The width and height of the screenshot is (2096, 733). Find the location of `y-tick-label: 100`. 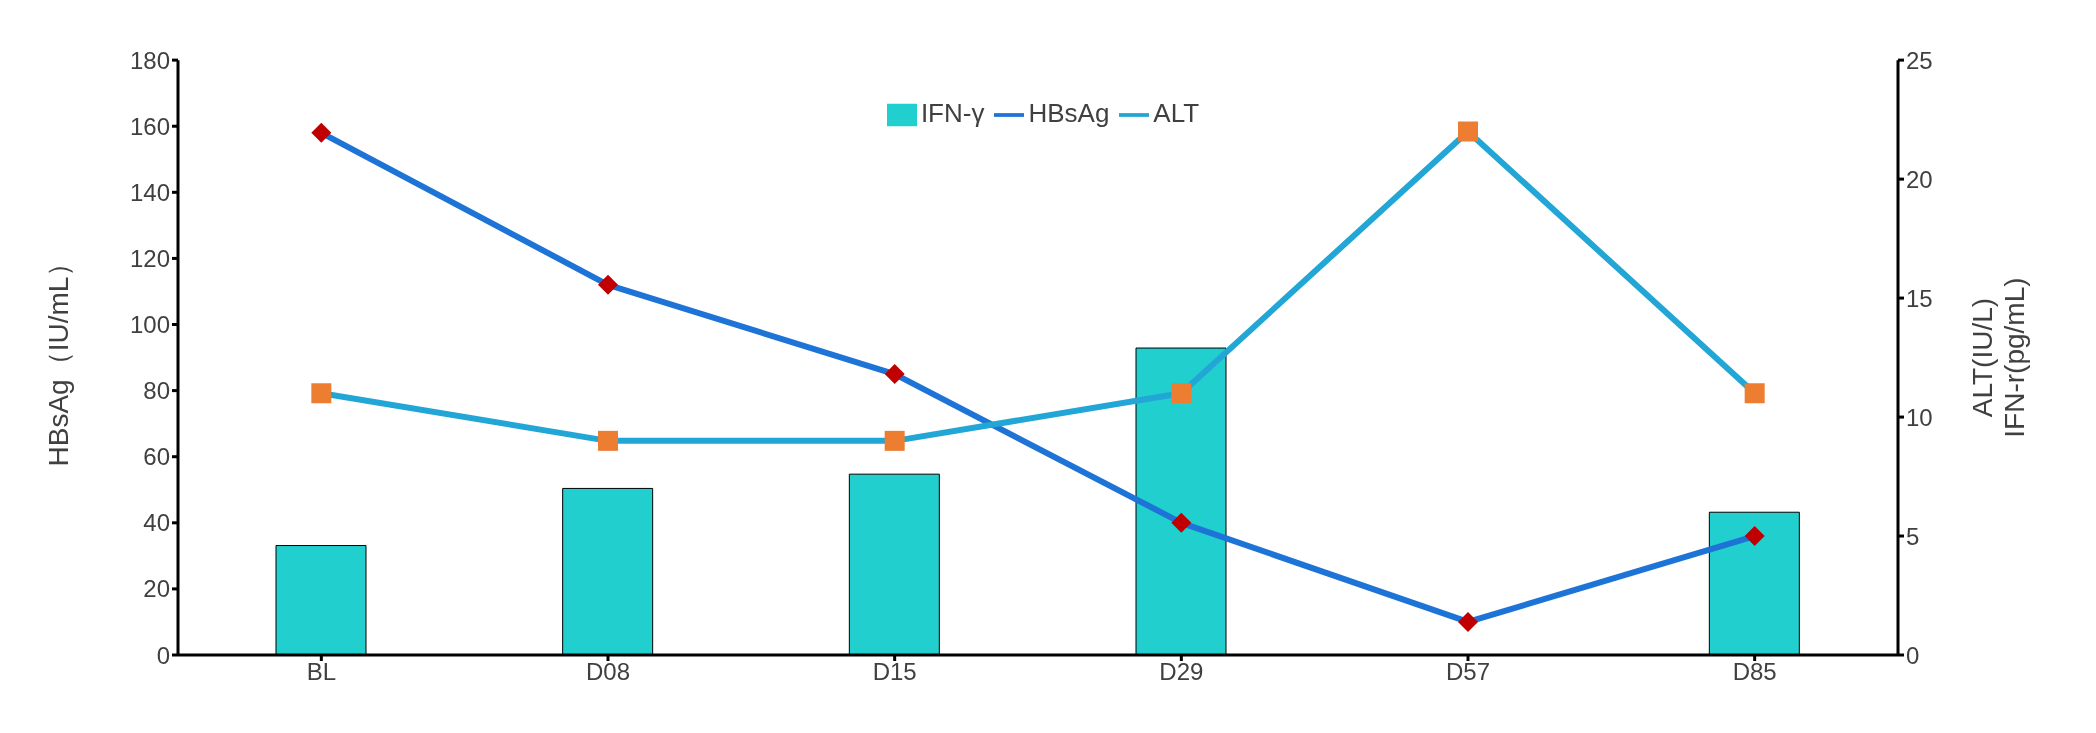

y-tick-label: 100 is located at coordinates (149, 325).